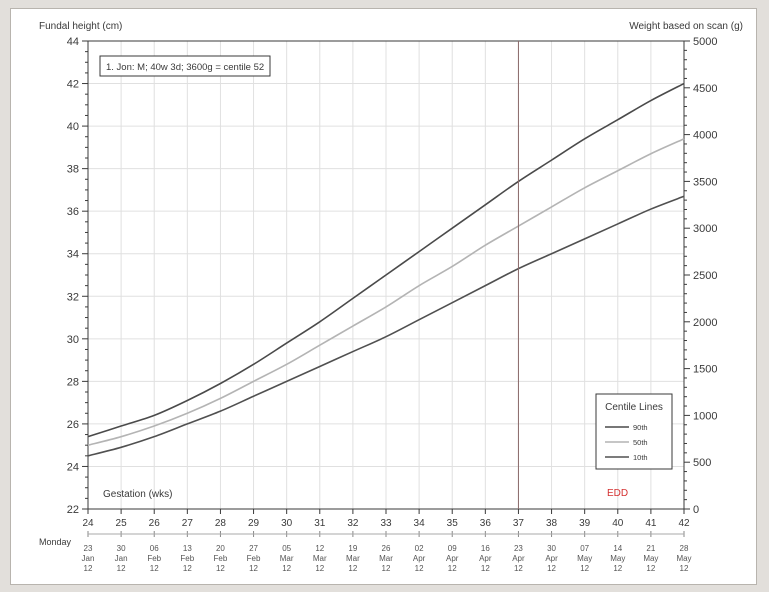 This screenshot has height=592, width=769. Describe the element at coordinates (700, 276) in the screenshot. I see `y-axis-right: 0 500 1000 1500 2000 2500 3000 3500 4000 4500 5000` at that location.